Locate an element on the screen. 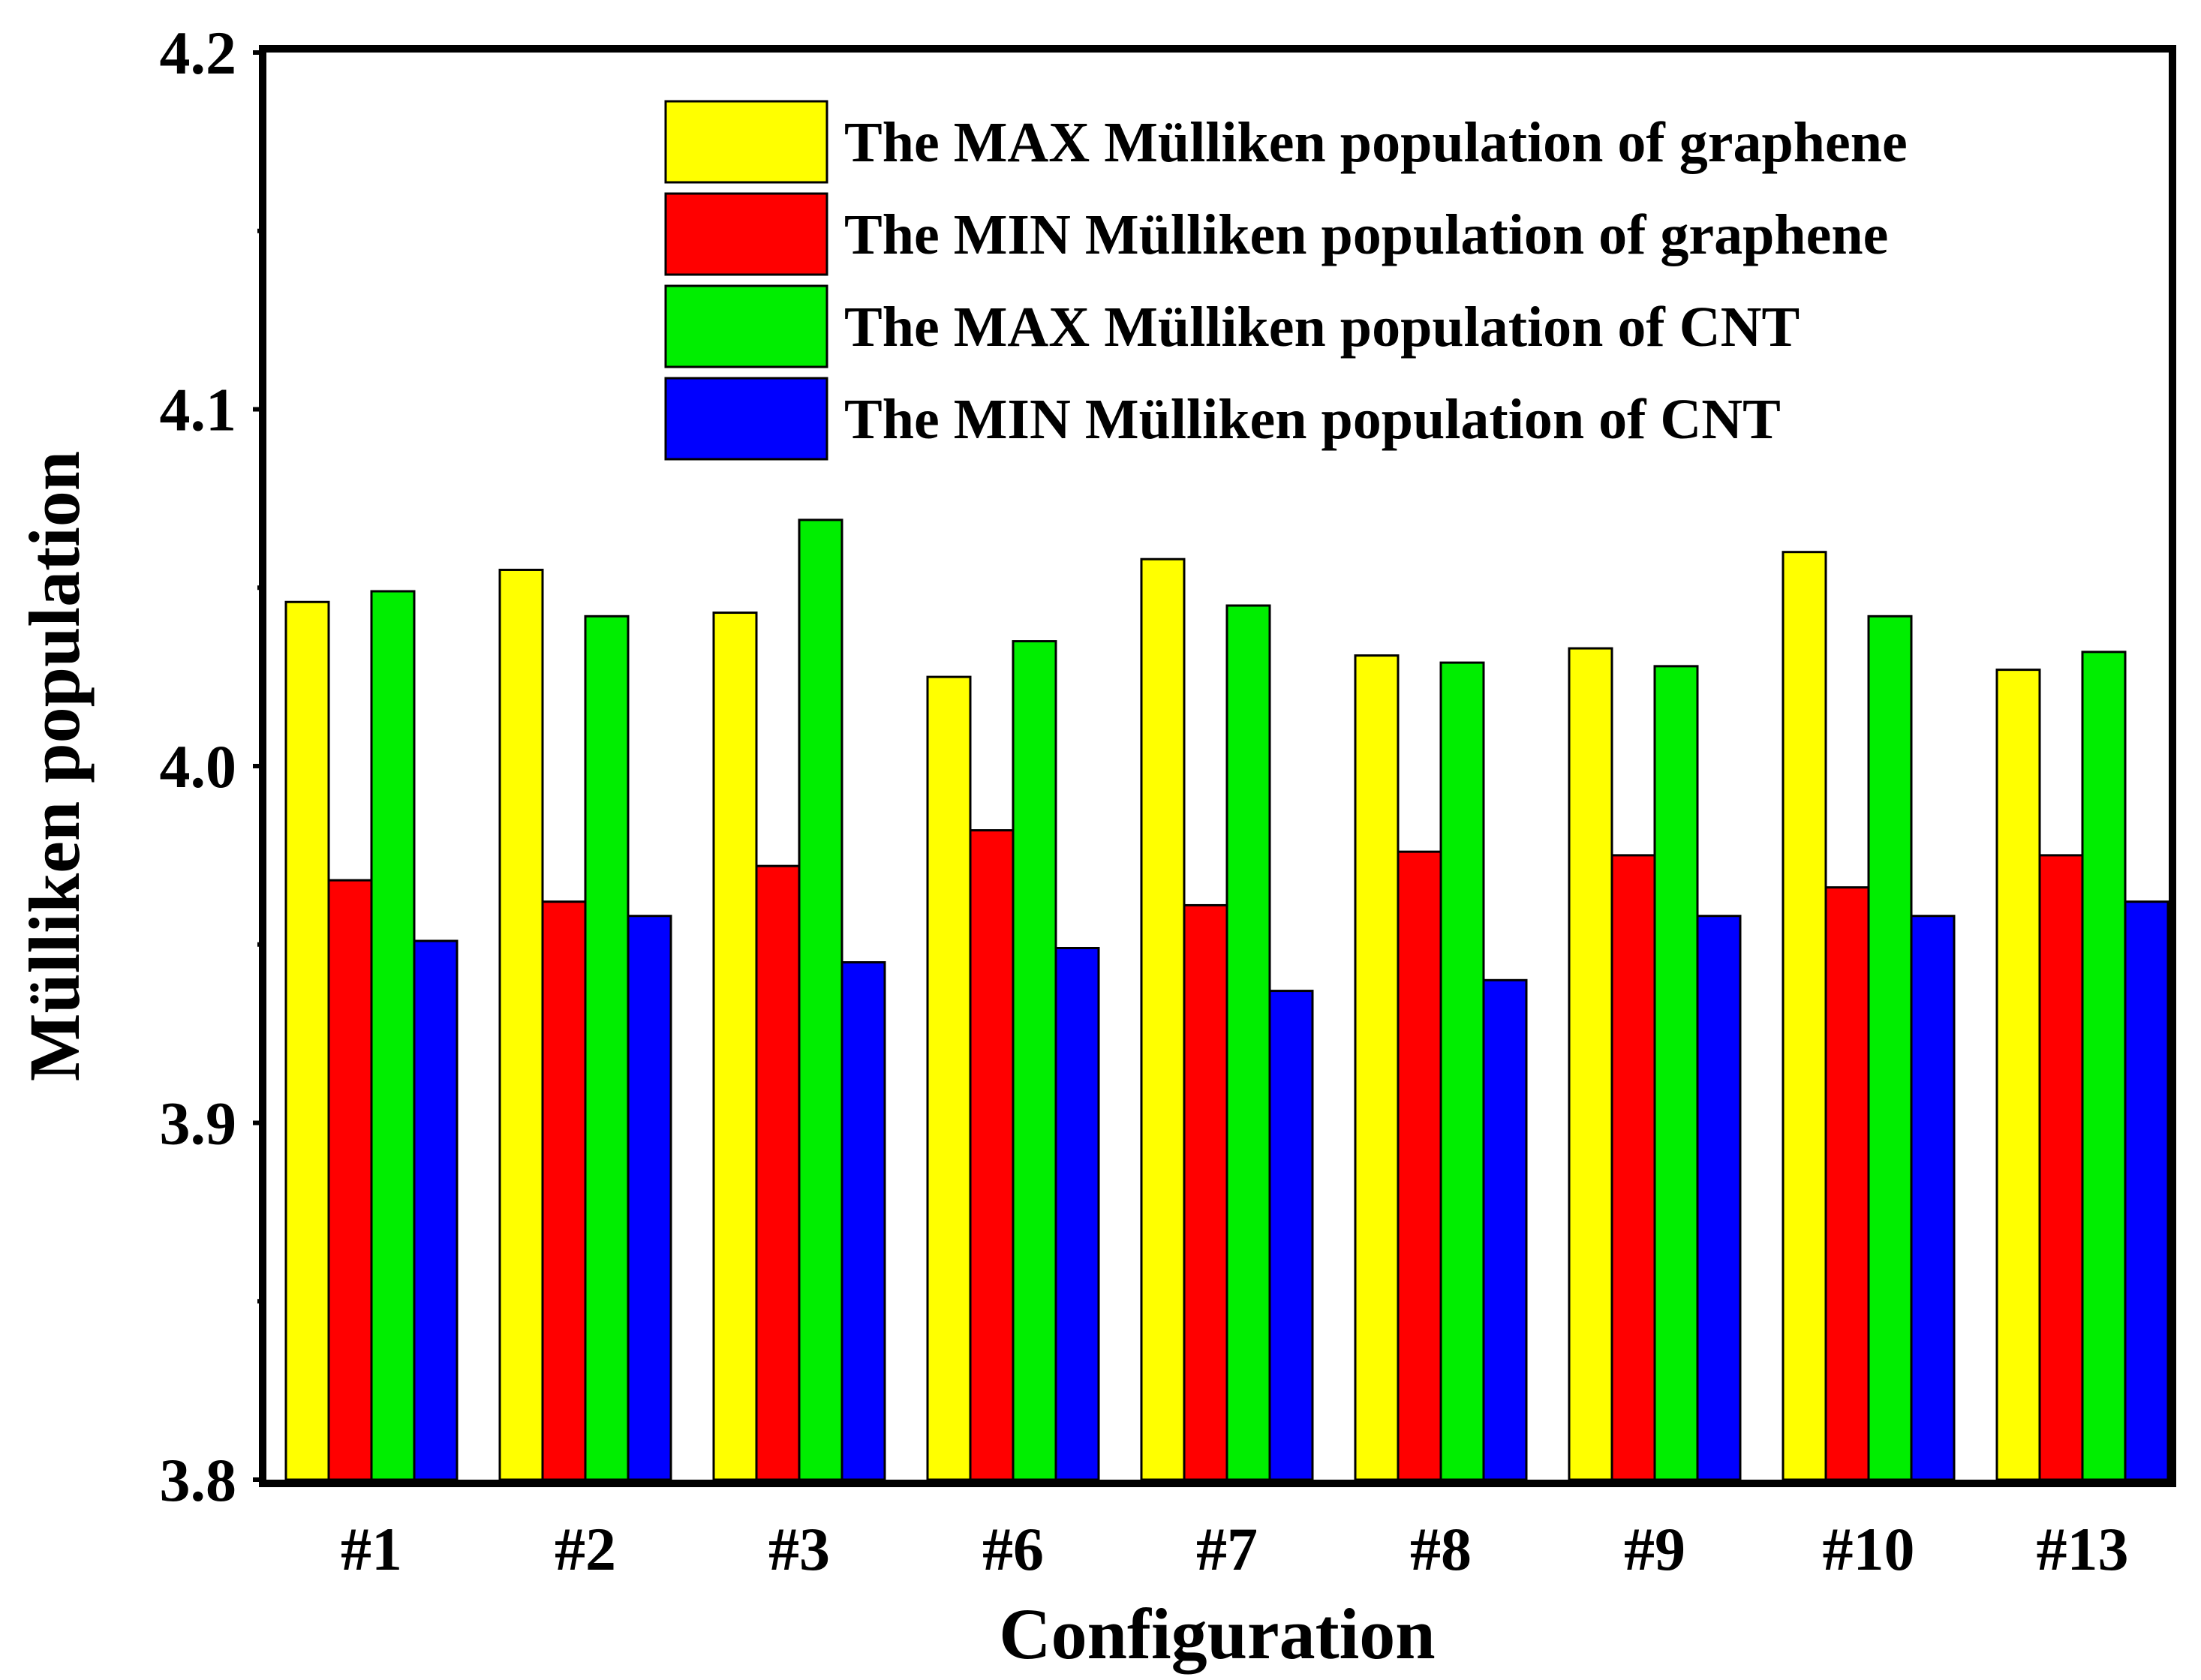 This screenshot has height=1680, width=2201. bar-s3-cfg2 is located at coordinates (607, 1048).